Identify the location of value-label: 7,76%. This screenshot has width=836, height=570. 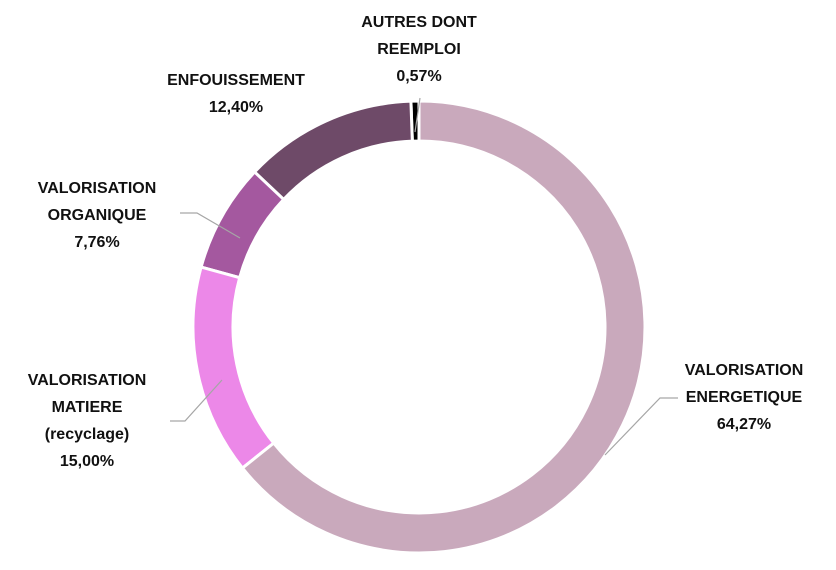
(97, 242).